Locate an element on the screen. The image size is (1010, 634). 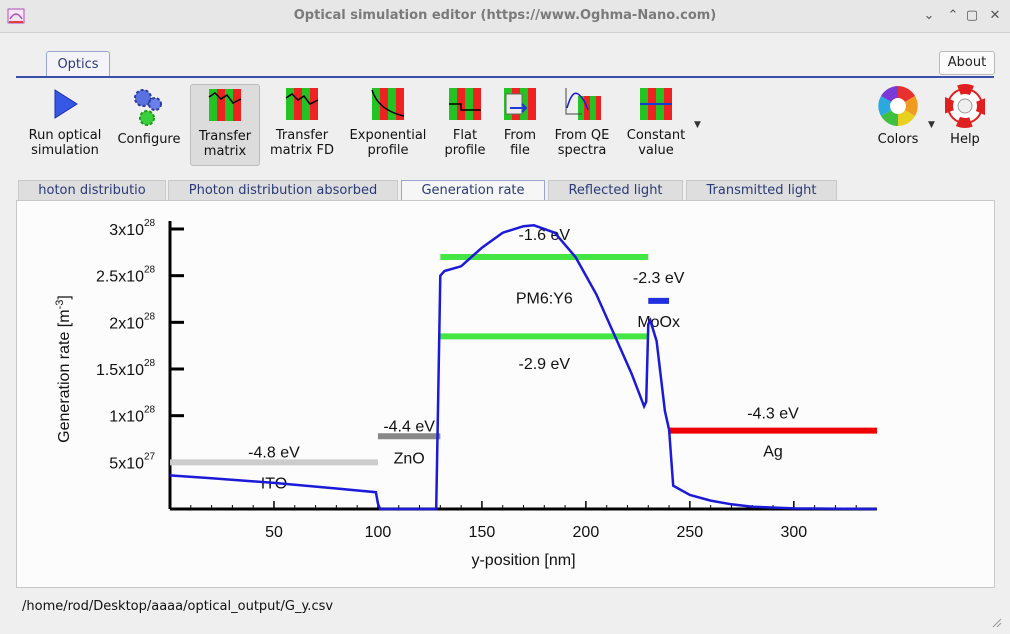
tool-label-line2: value is located at coordinates (656, 150).